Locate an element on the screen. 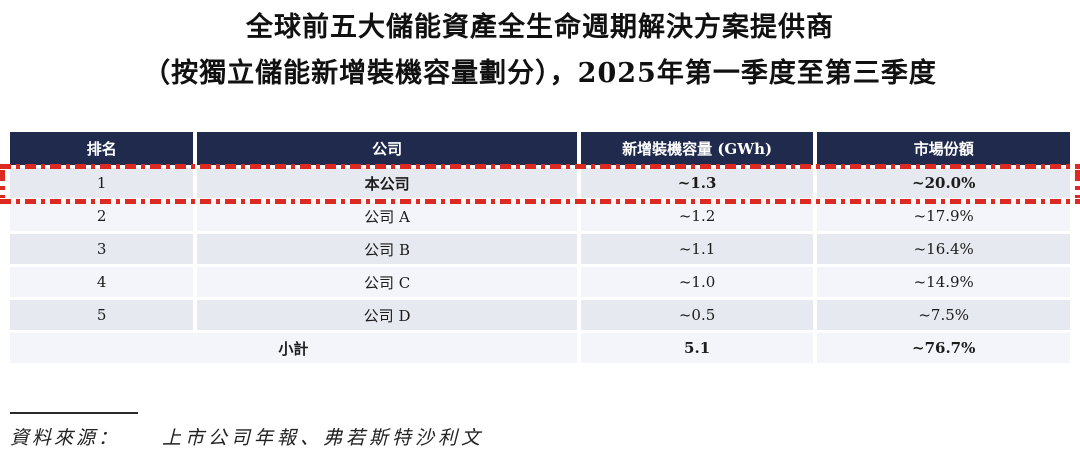  highlight-border-left is located at coordinates (2, 184).